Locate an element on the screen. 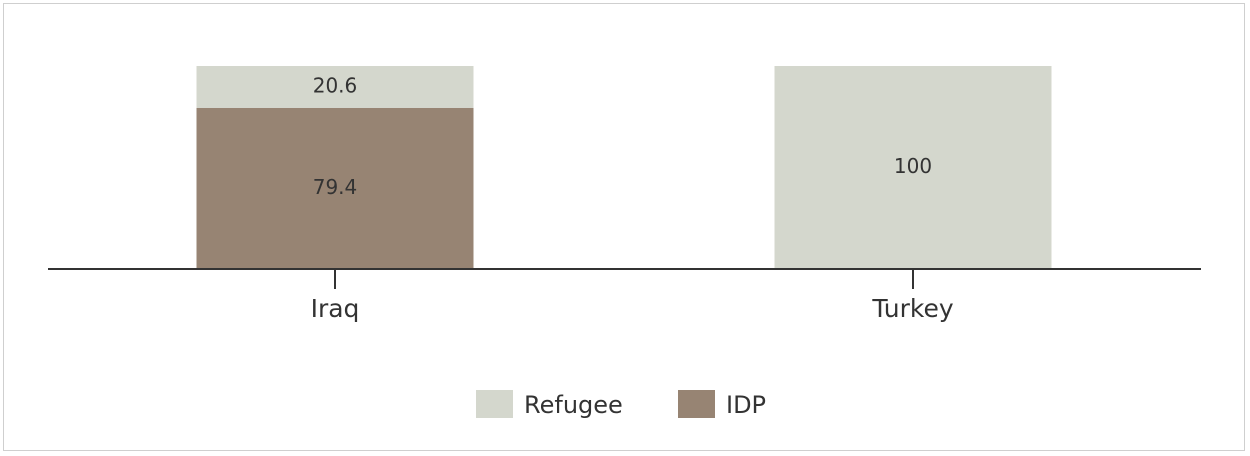  bar-iraq-refugee is located at coordinates (335, 87).